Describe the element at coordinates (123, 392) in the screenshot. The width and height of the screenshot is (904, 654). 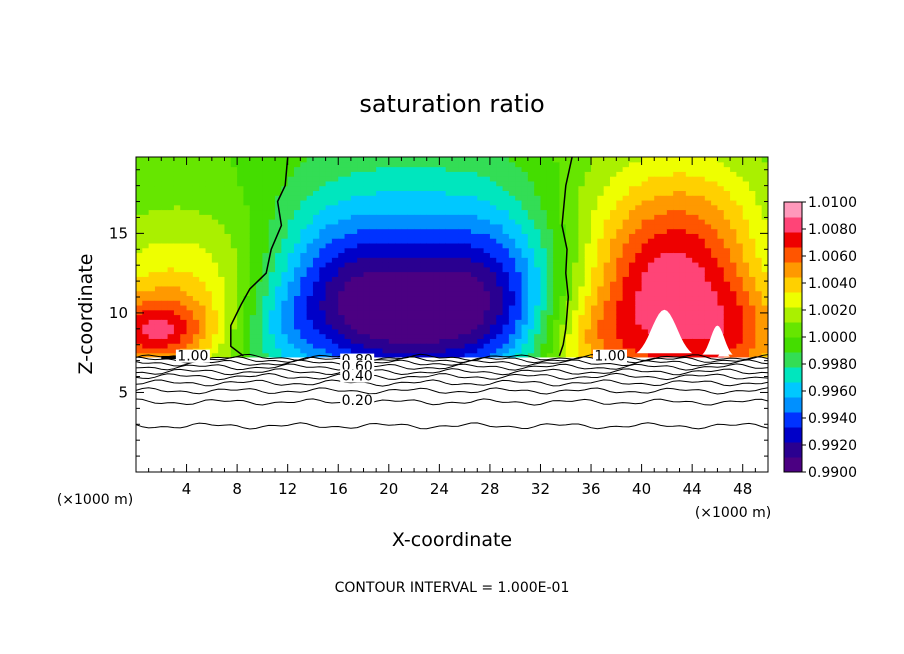
I see `y-tick-label: 5` at that location.